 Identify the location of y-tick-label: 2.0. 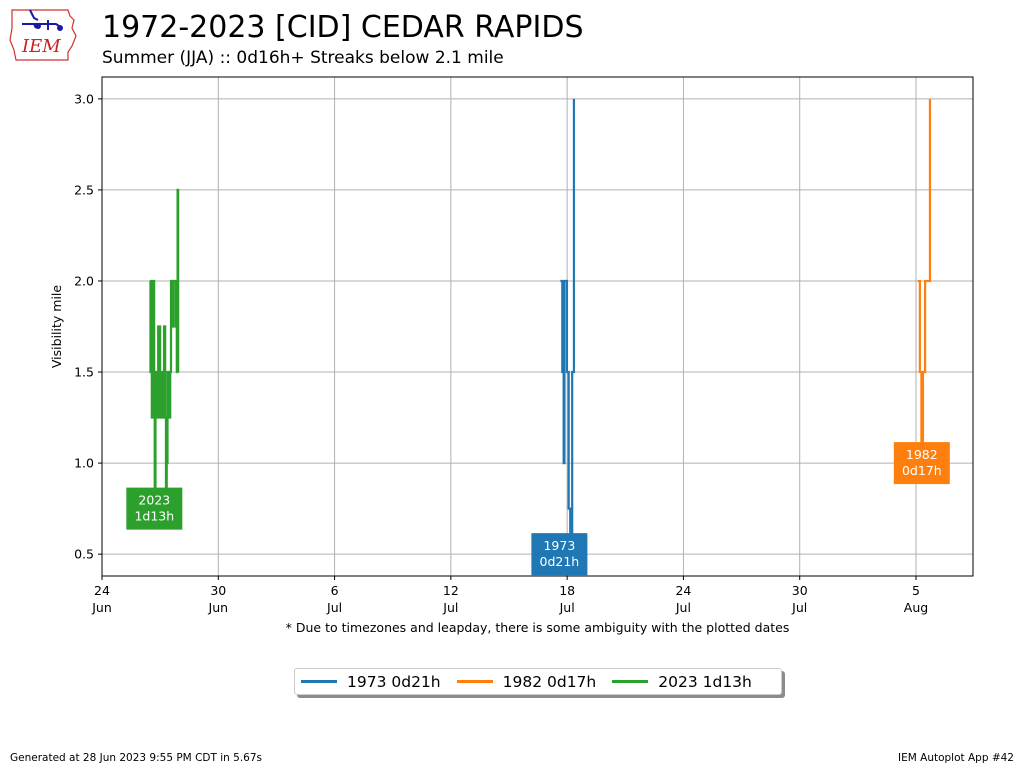
(84, 280).